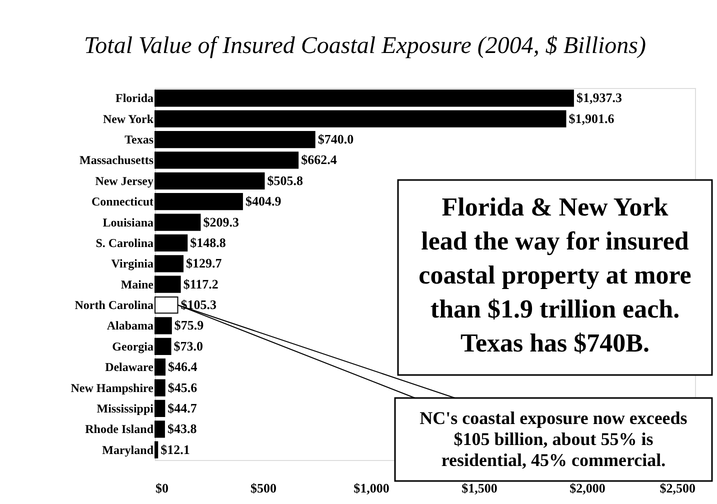 The image size is (717, 504). What do you see at coordinates (112, 387) in the screenshot?
I see `y-tick-label: New Hampshire` at bounding box center [112, 387].